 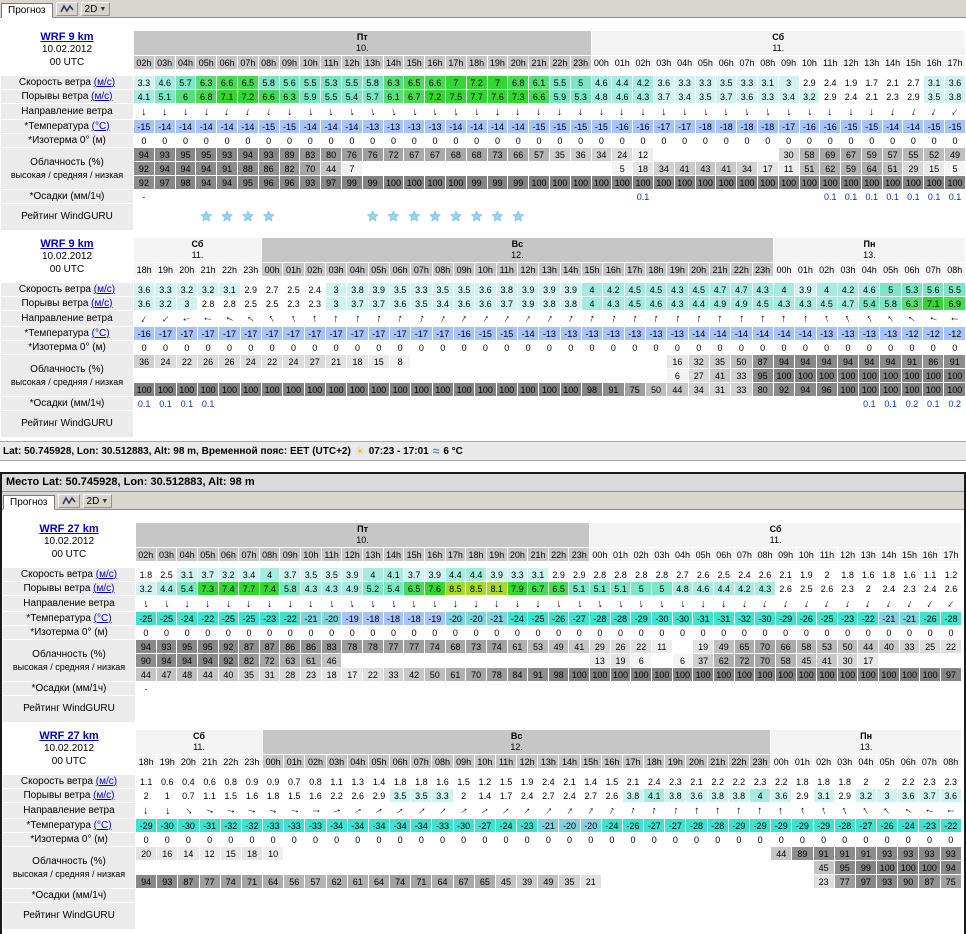 What do you see at coordinates (352, 588) in the screenshot?
I see `wind-gust-cell: 4.9` at bounding box center [352, 588].